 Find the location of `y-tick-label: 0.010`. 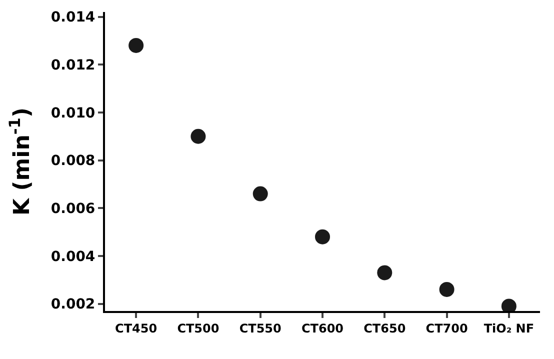

y-tick-label: 0.010 is located at coordinates (73, 113).